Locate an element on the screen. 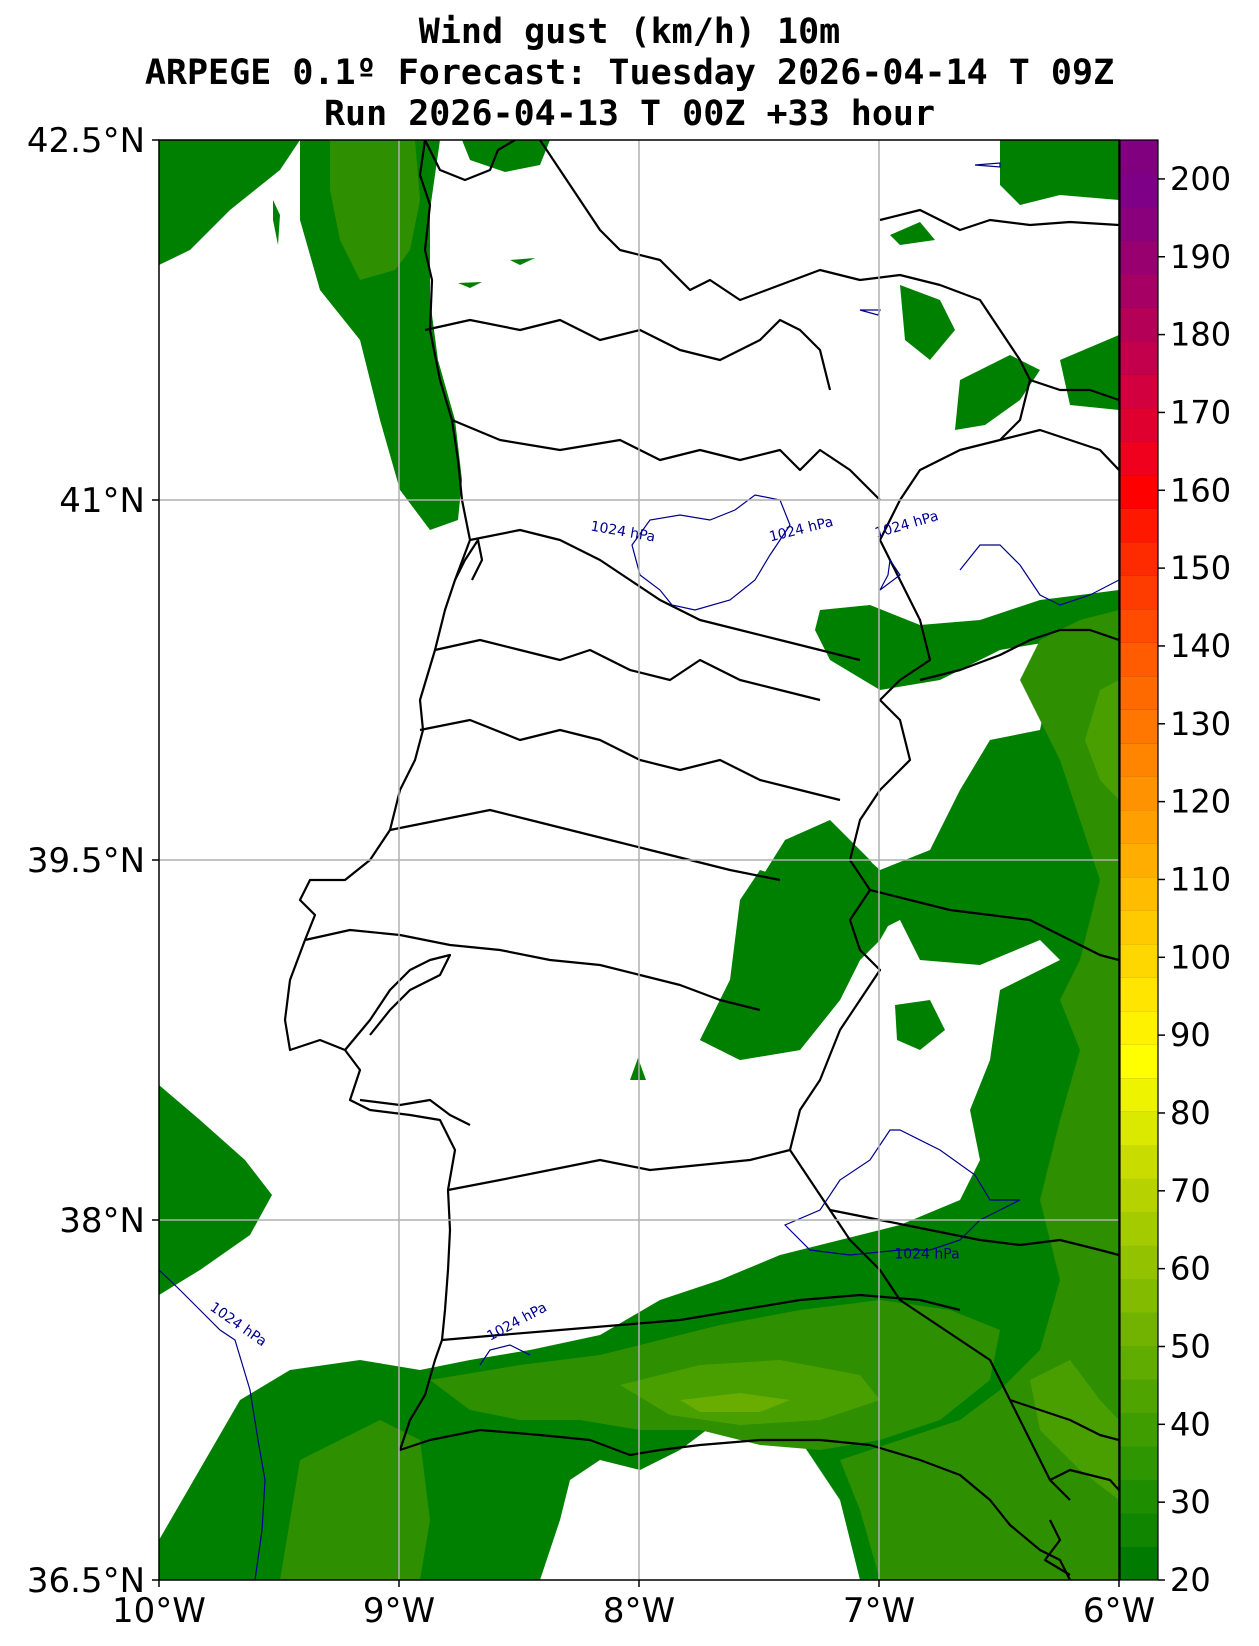  colorbar-tick-label: 40 is located at coordinates (1190, 1424).